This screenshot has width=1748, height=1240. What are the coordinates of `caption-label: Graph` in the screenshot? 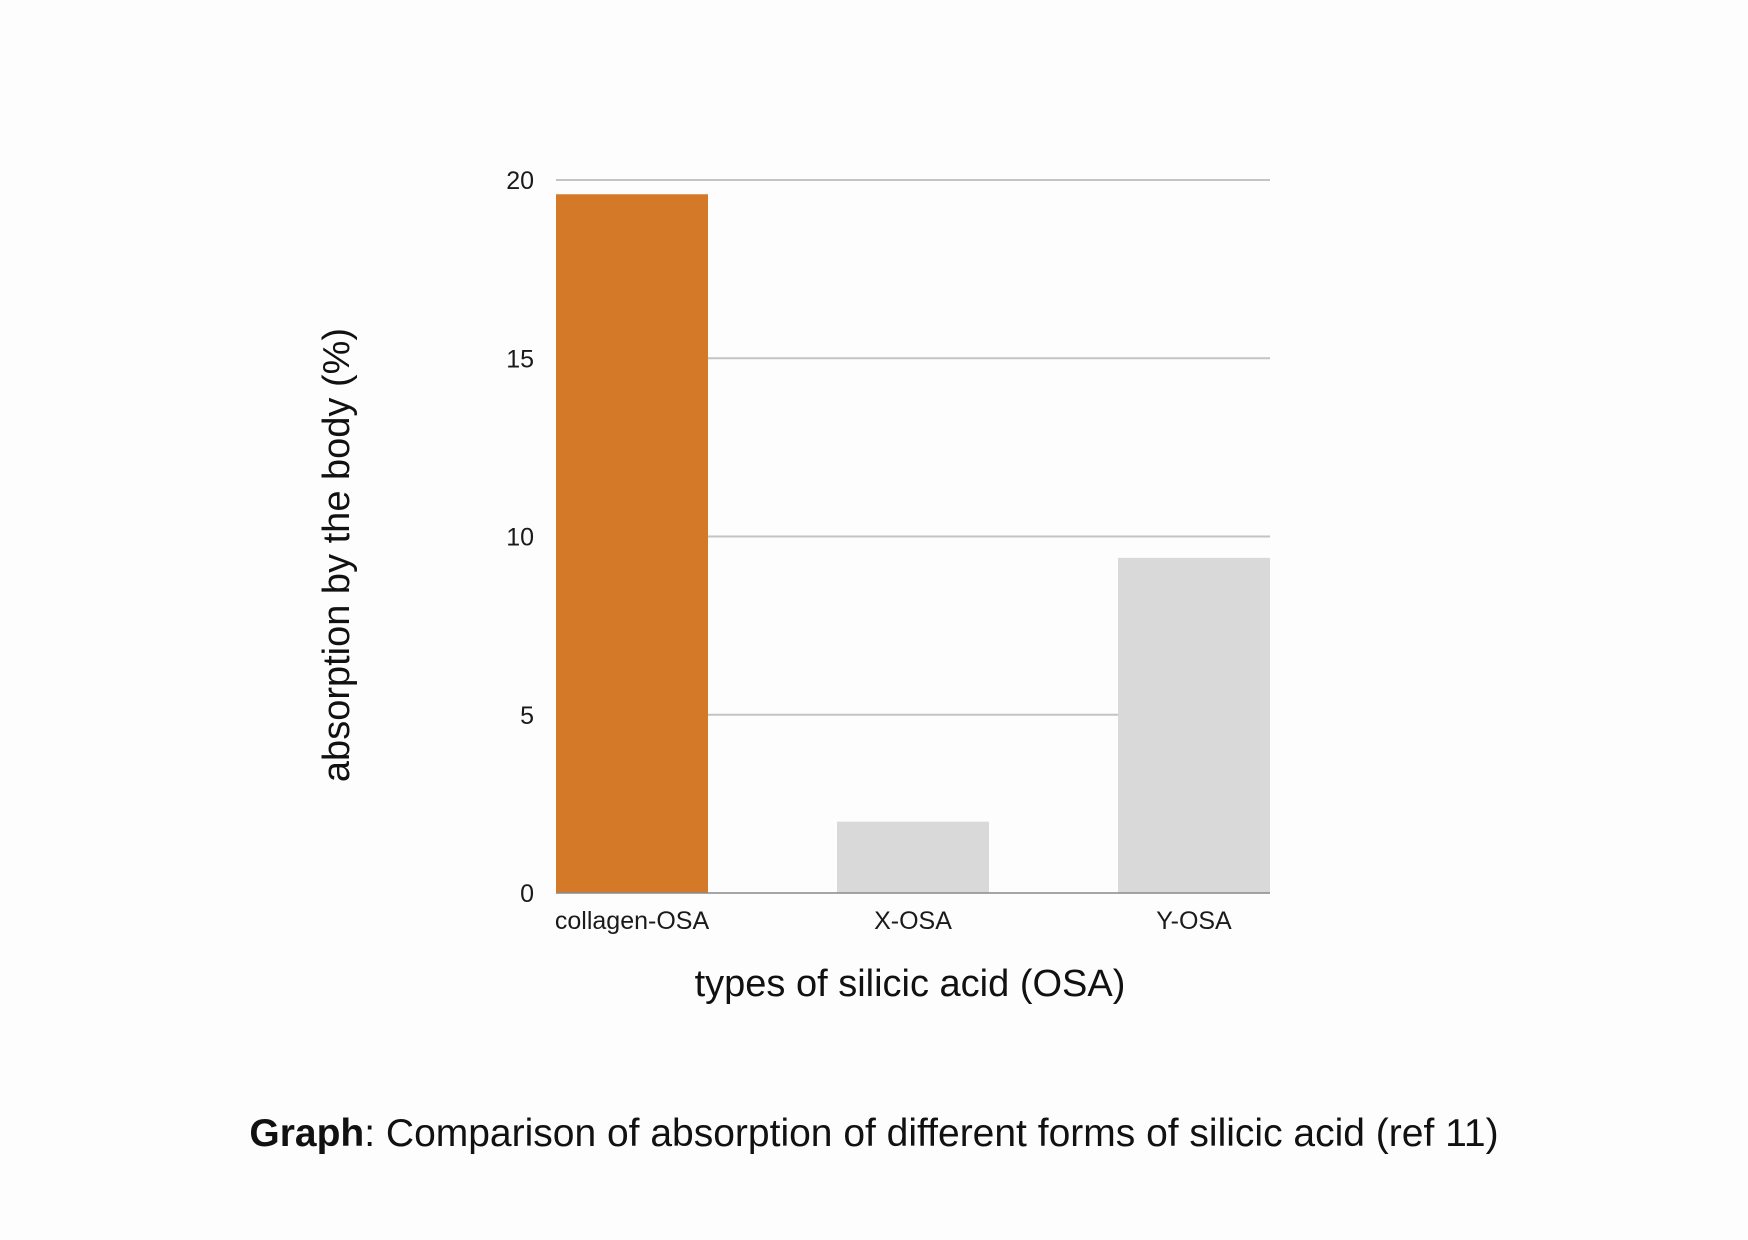 It's located at (307, 1133).